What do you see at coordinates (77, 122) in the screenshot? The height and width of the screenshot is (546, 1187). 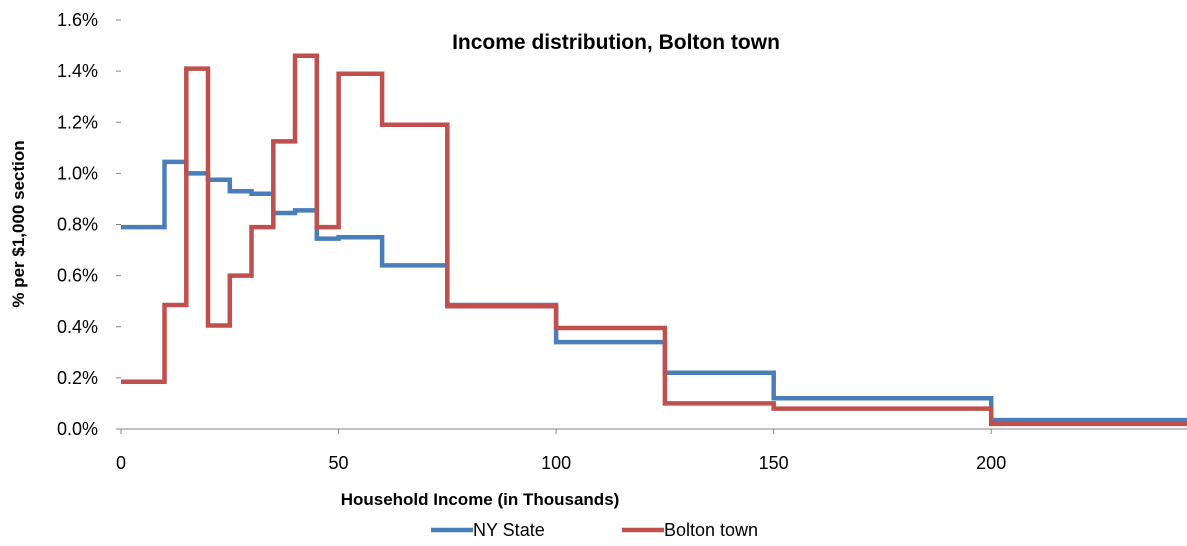 I see `y-tick-label: 1.2%` at bounding box center [77, 122].